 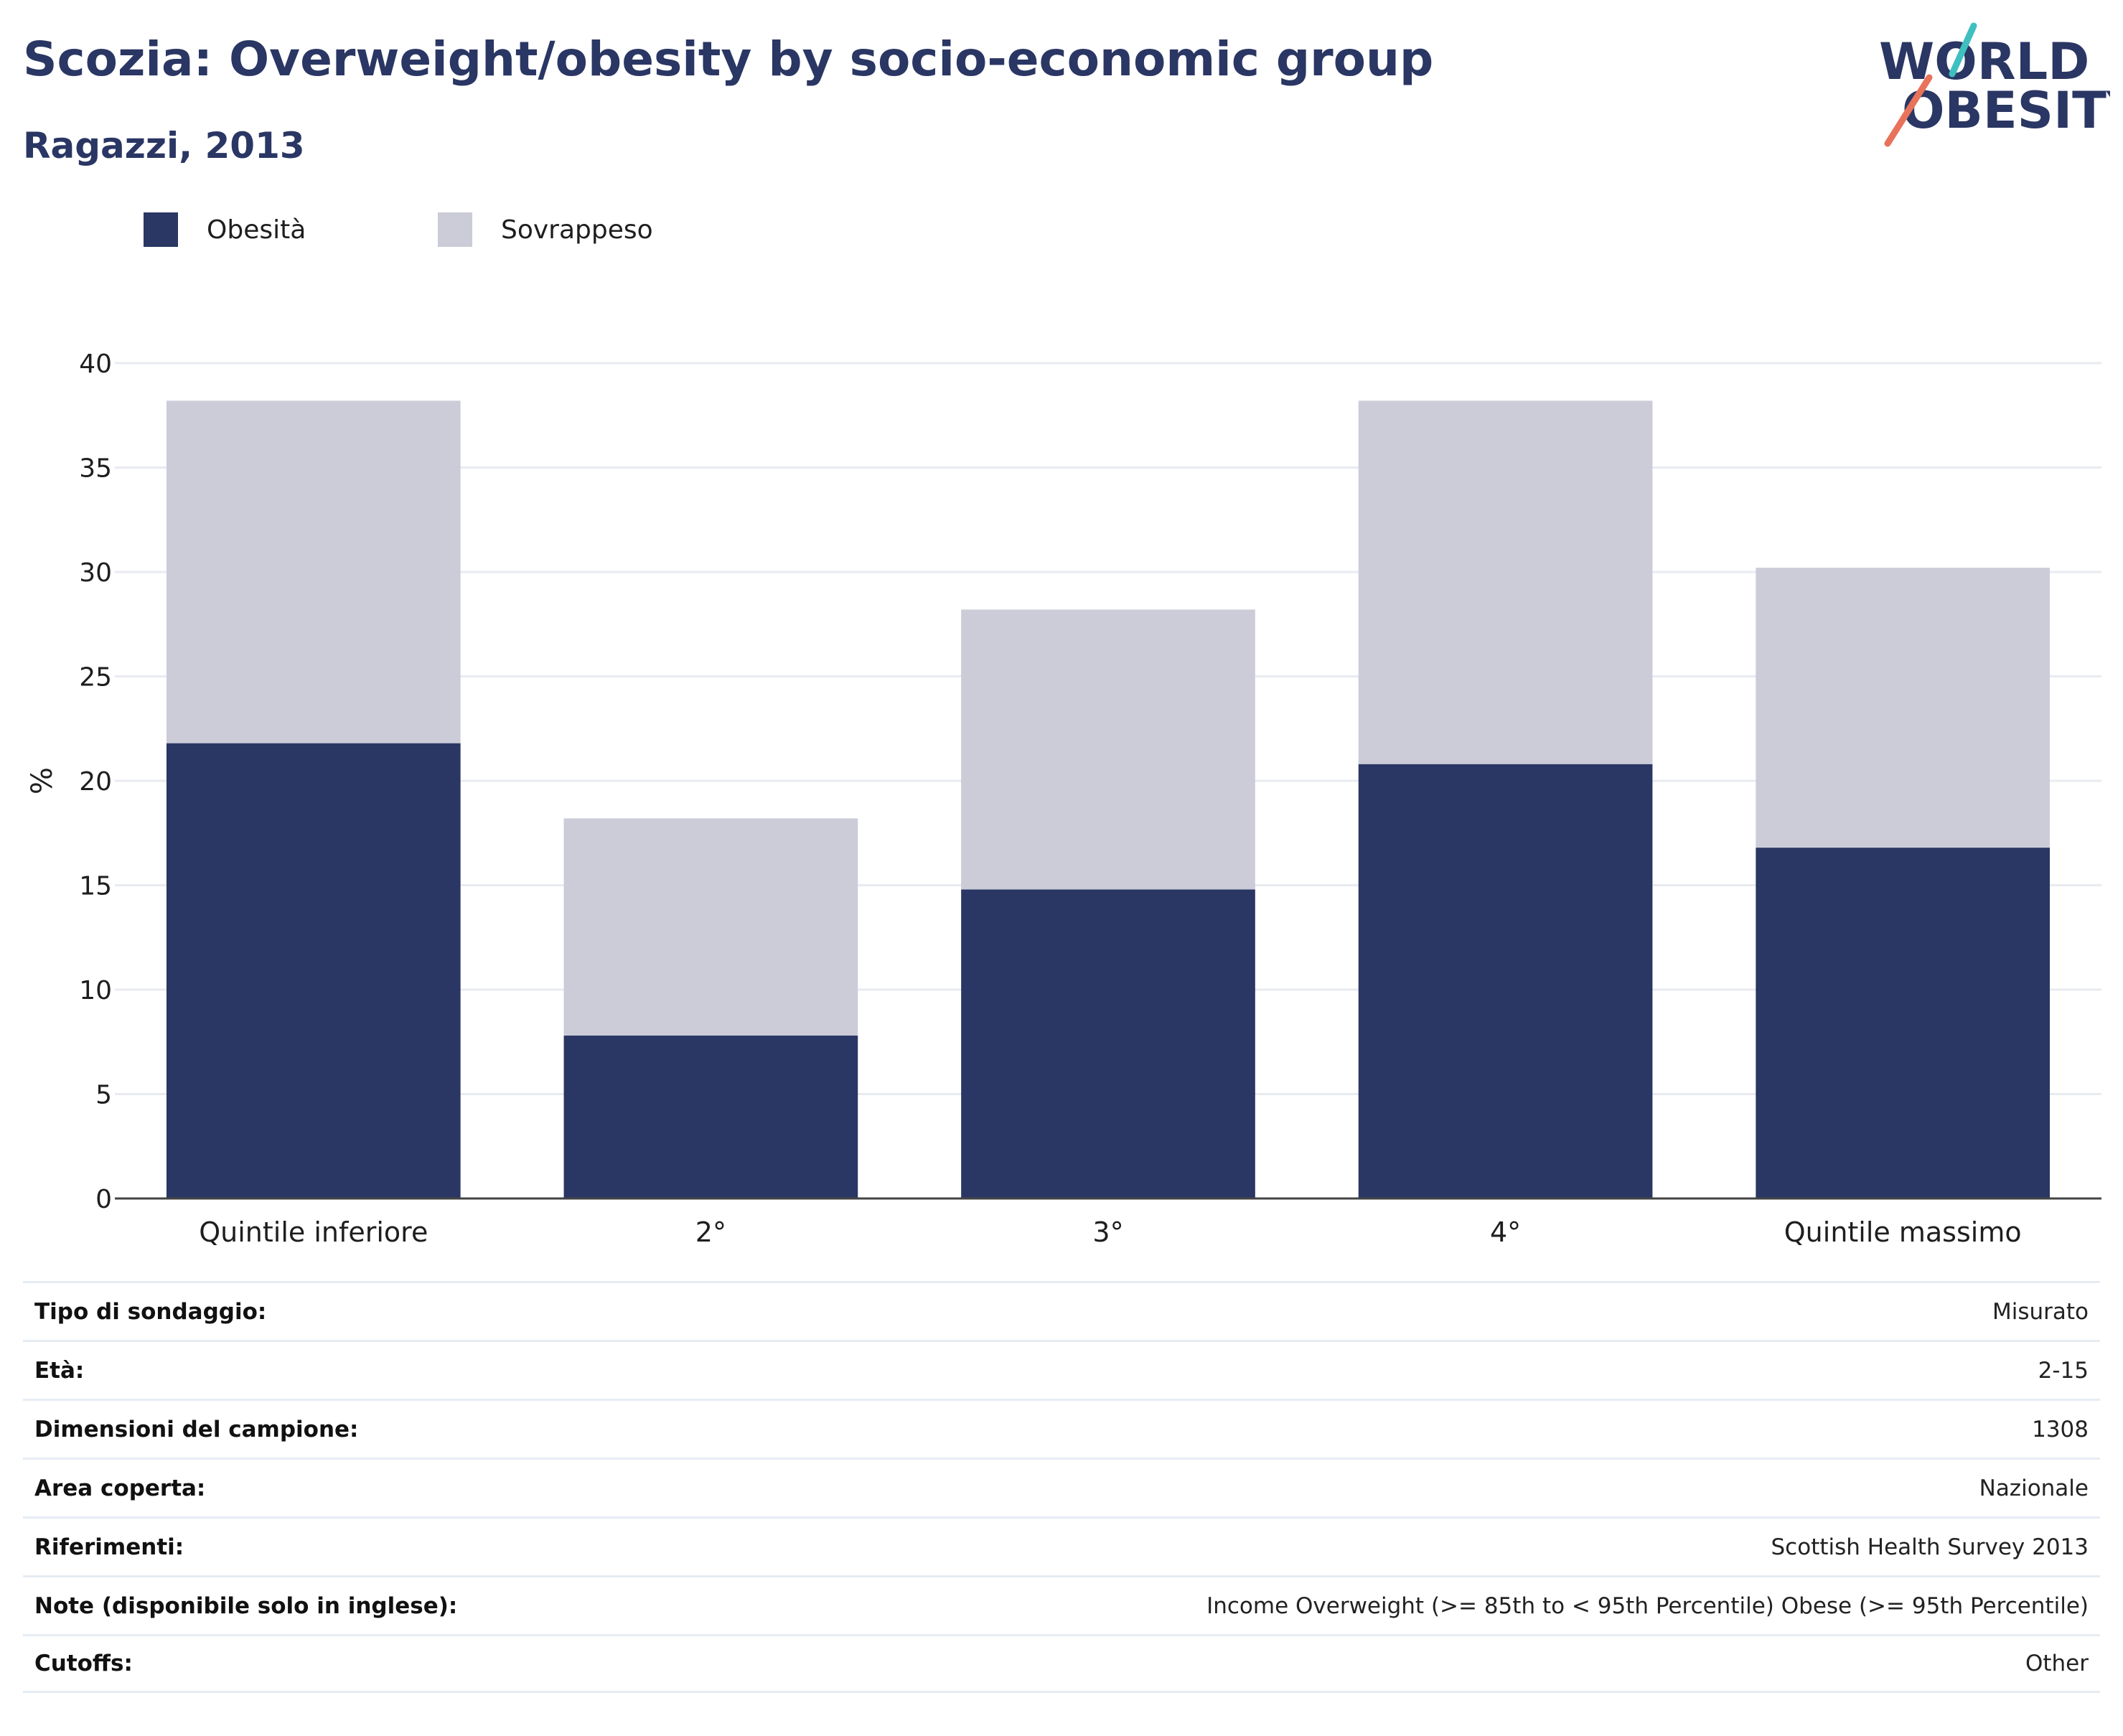 What do you see at coordinates (161, 229) in the screenshot?
I see `legend-swatch-obesity` at bounding box center [161, 229].